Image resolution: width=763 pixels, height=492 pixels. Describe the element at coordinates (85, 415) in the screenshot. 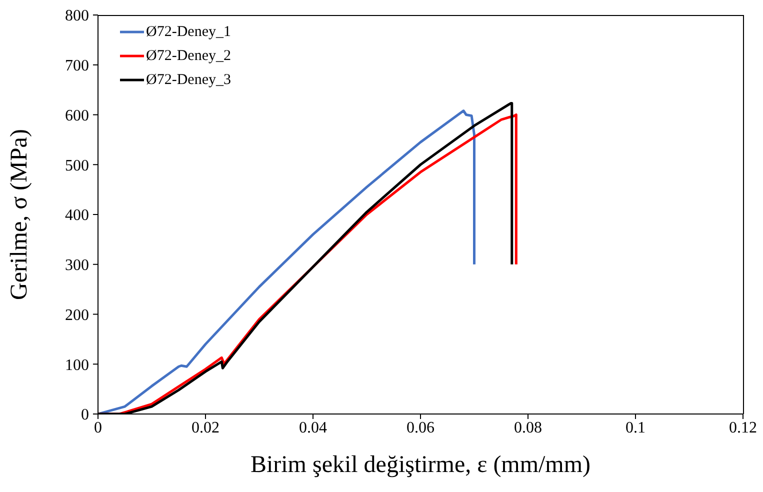

I see `y-tick-label: 0` at that location.